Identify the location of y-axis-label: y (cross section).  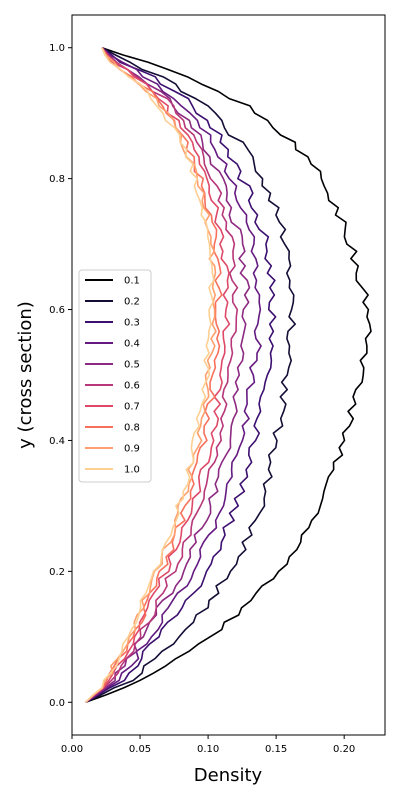
(25, 375).